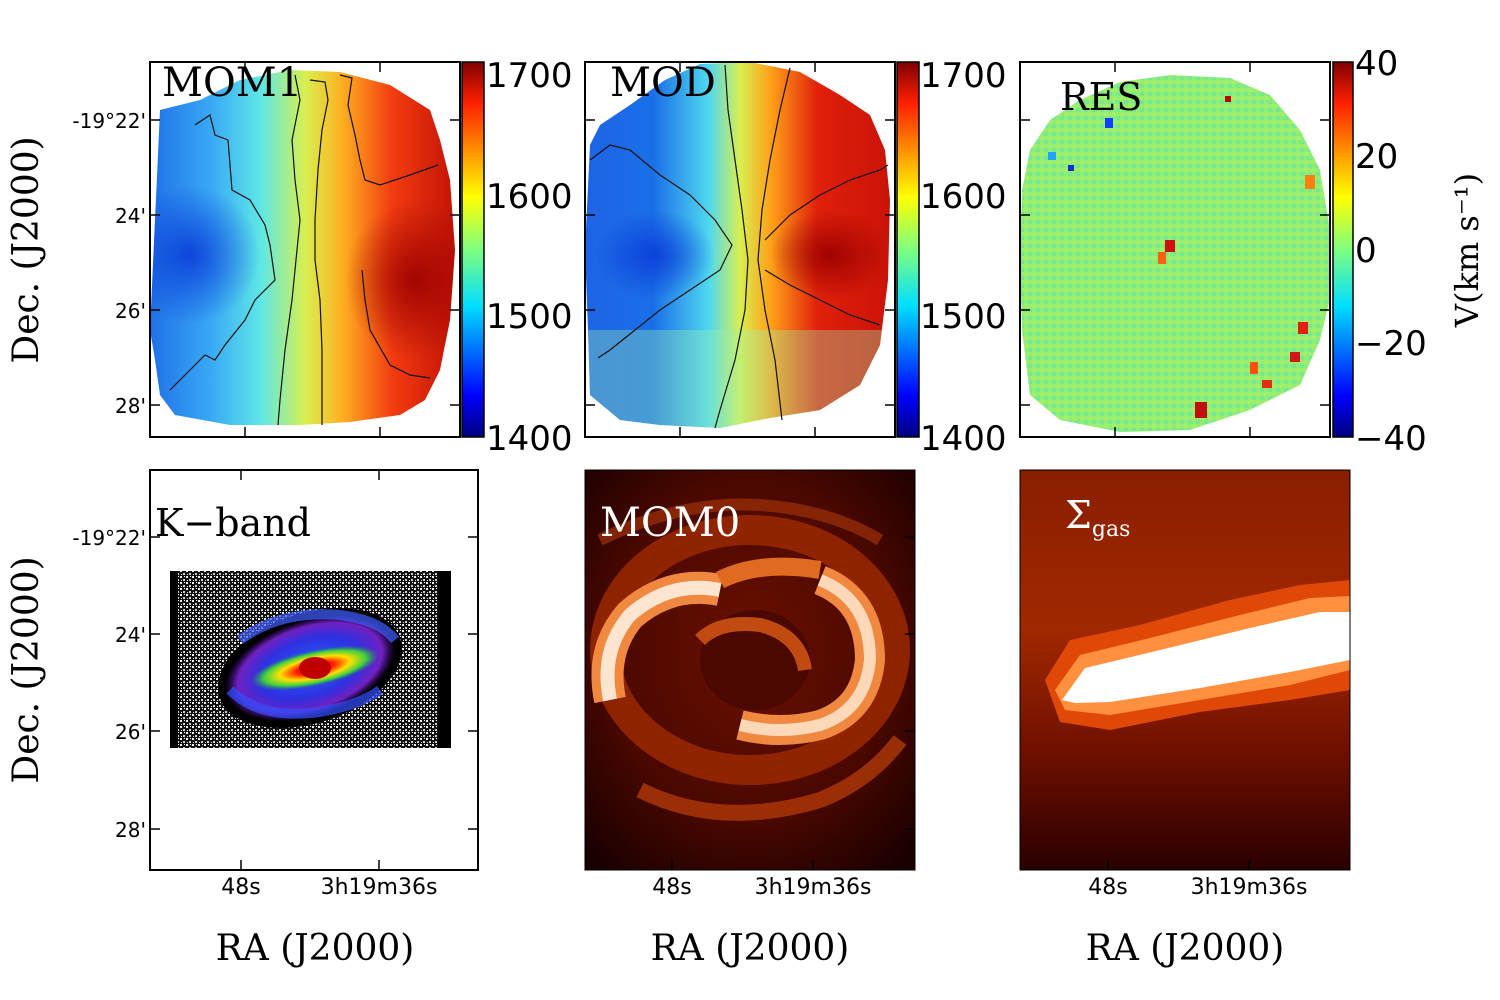 This screenshot has width=1500, height=1000. Describe the element at coordinates (529, 197) in the screenshot. I see `mom1-colorbar-label: 1600` at that location.